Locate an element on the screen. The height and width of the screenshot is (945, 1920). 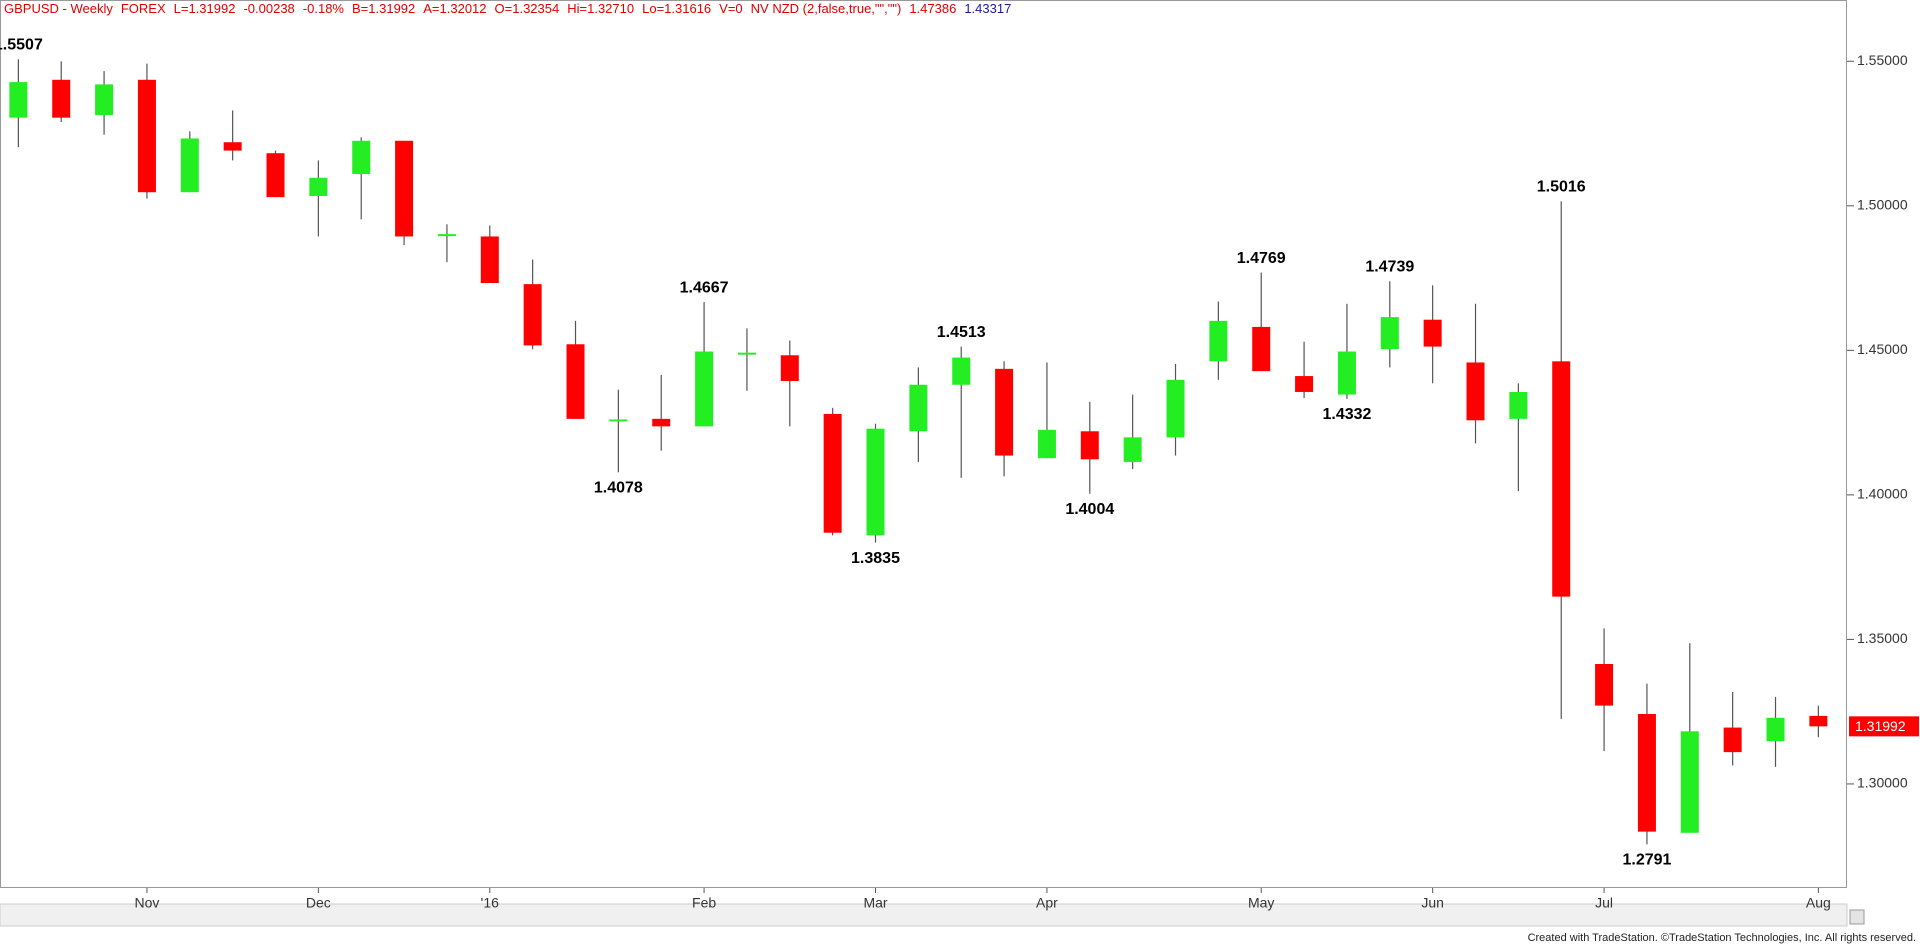
header-field: -0.00238 is located at coordinates (268, 8).